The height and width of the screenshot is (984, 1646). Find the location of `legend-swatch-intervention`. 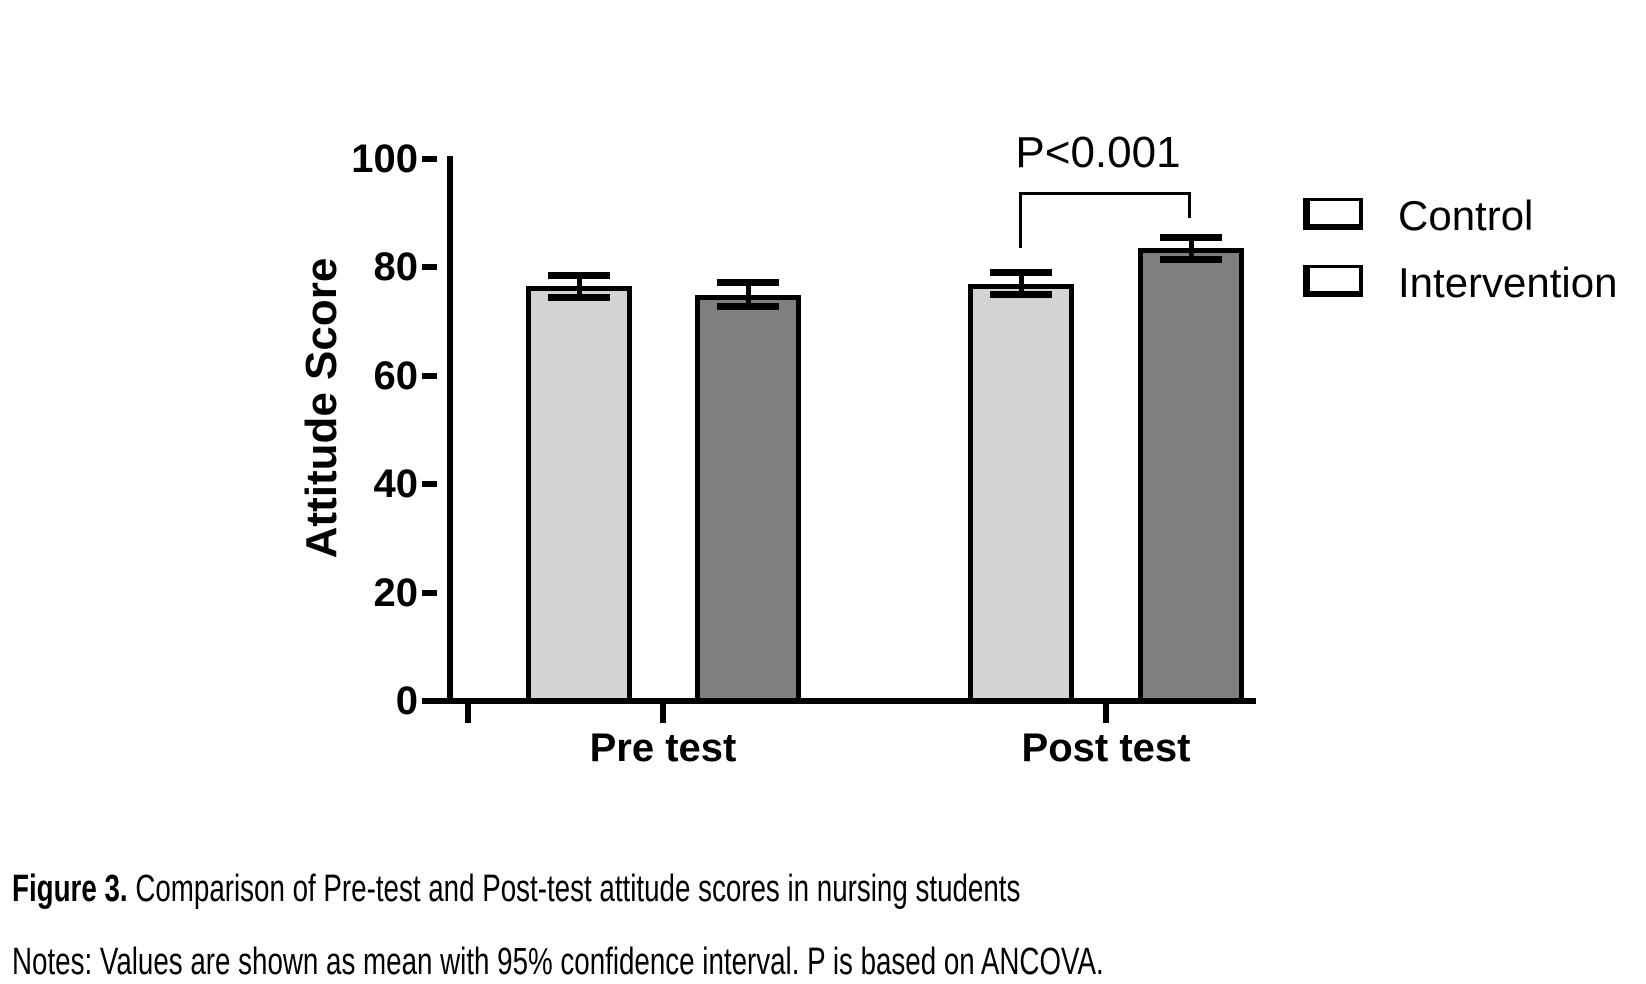

legend-swatch-intervention is located at coordinates (1333, 281).